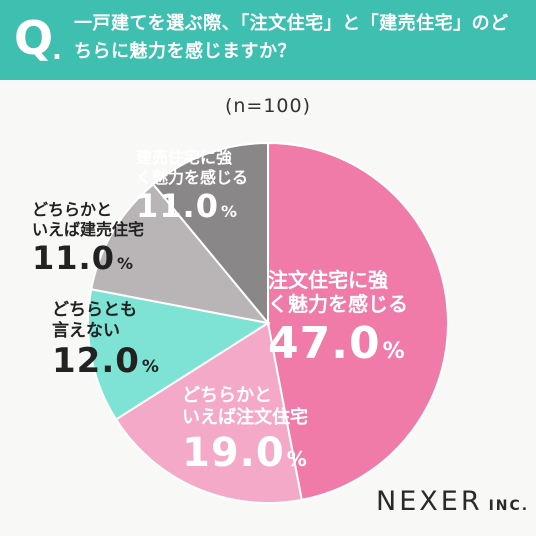  I want to click on slice-label-text: 言えない, so click(86, 330).